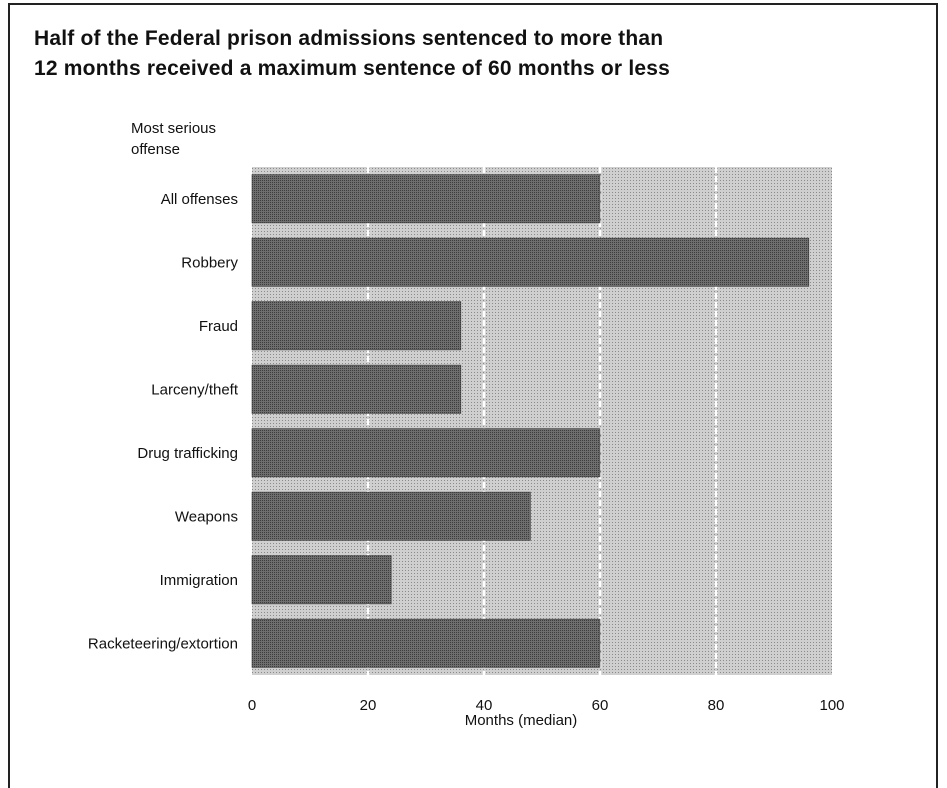  Describe the element at coordinates (163, 643) in the screenshot. I see `category-label: Racketeering/extortion` at that location.